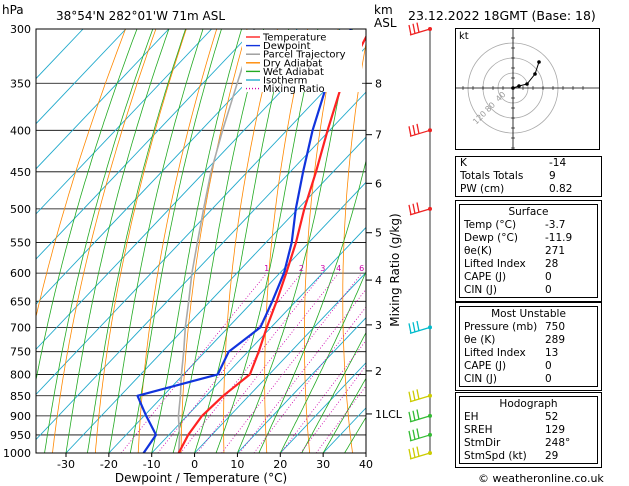  Describe the element at coordinates (266, 268) in the screenshot. I see `mixing-ratio-label: 1` at that location.